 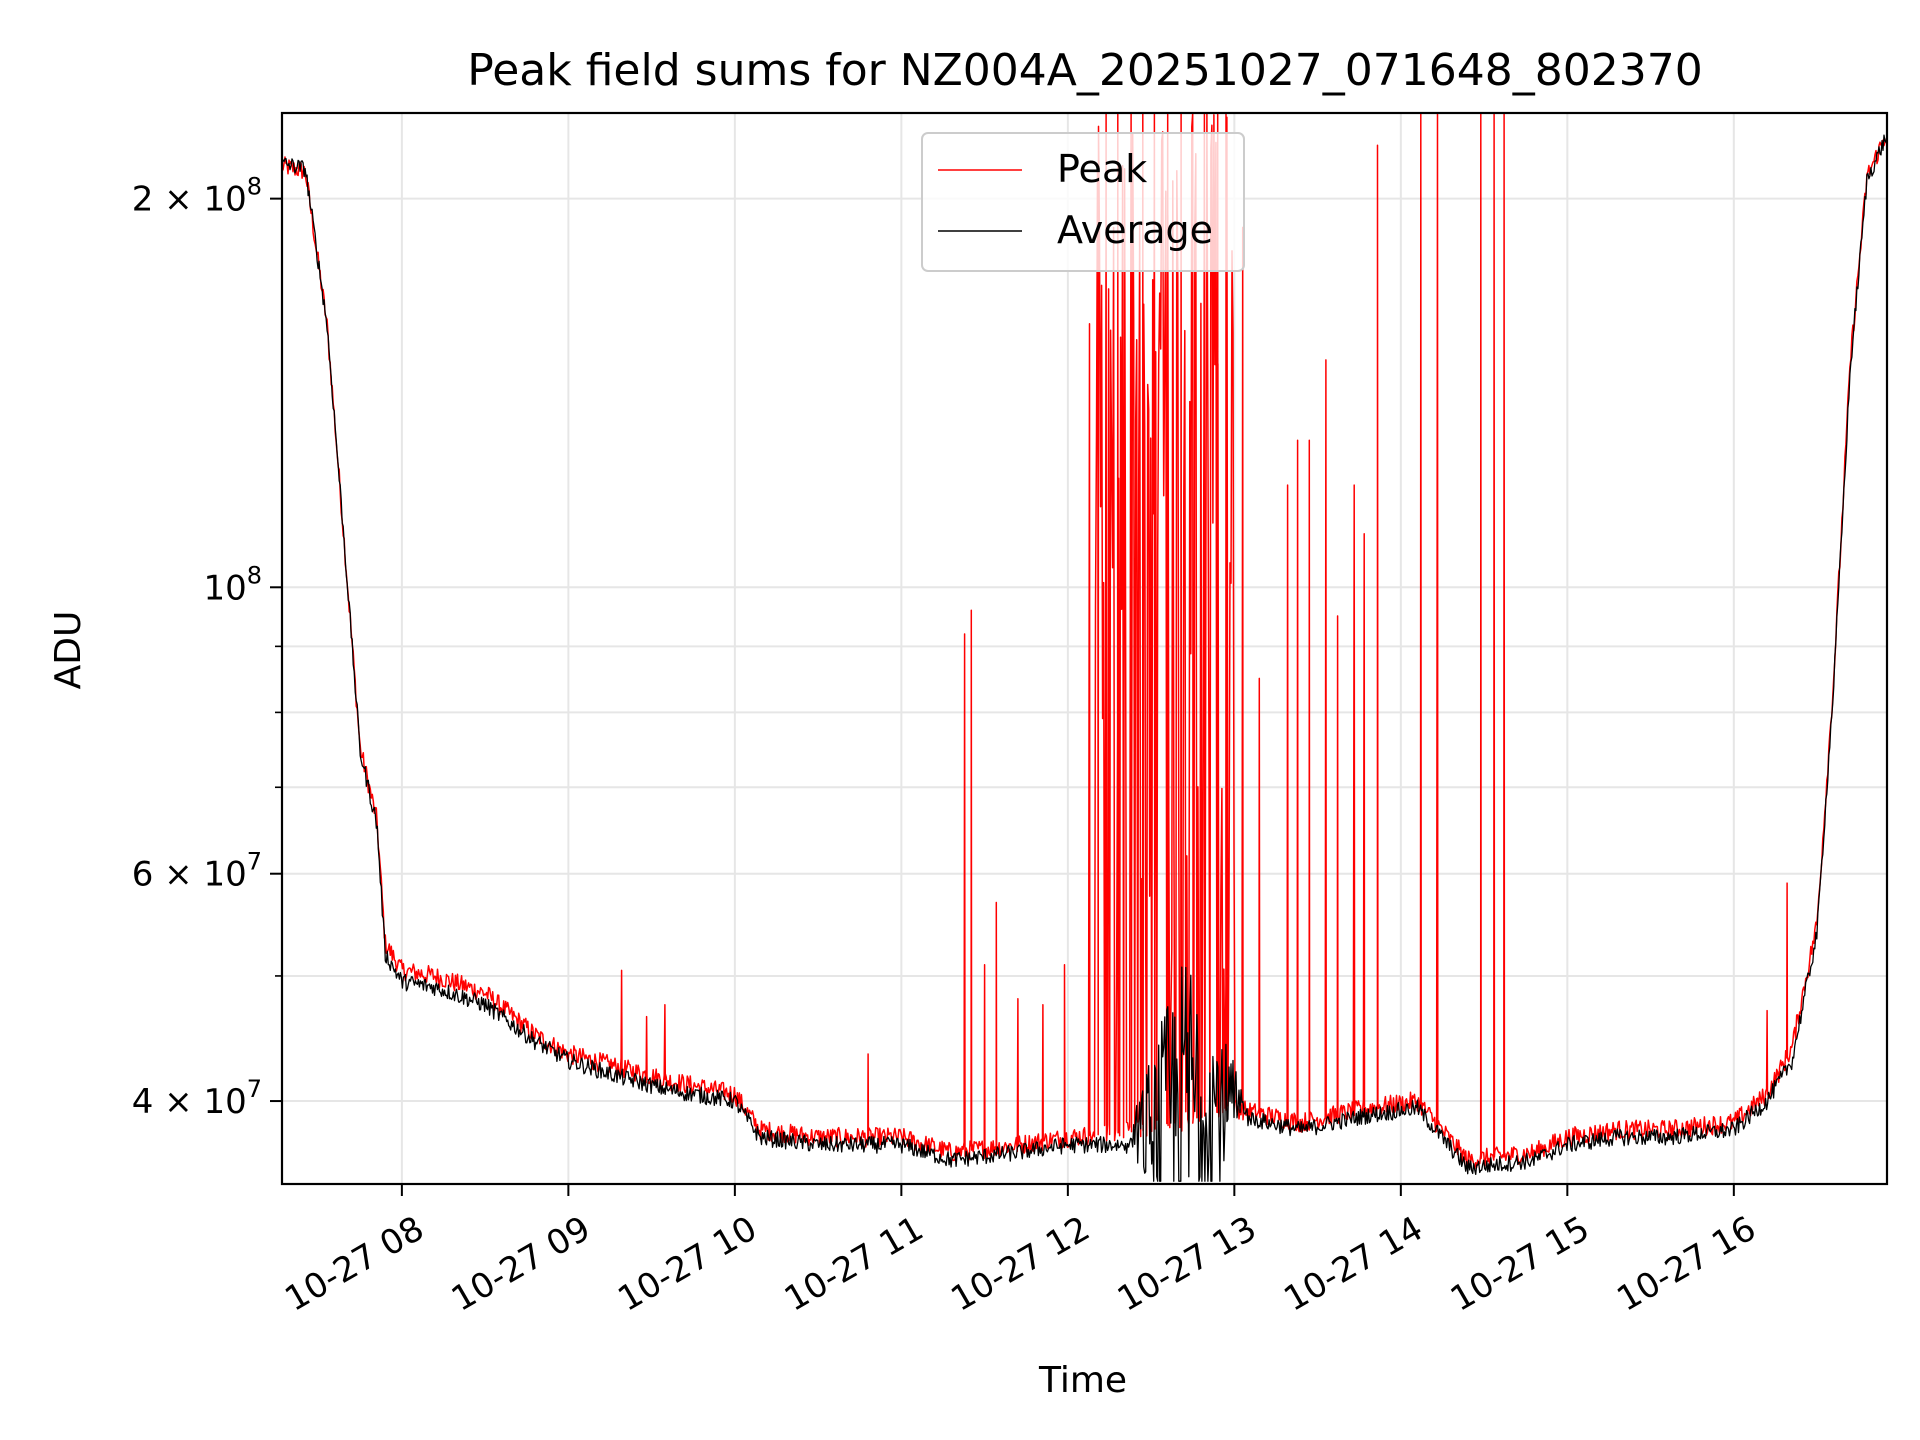 I want to click on legend: Peak Average, so click(x=1083, y=202).